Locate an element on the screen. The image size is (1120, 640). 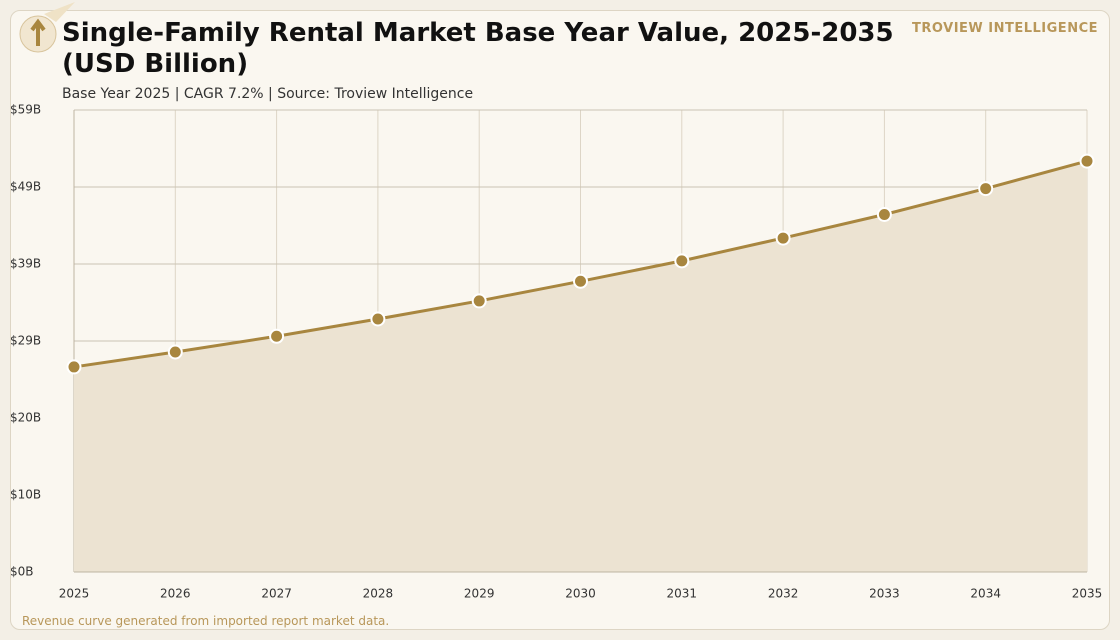
x-tick-label: 2033 is located at coordinates (884, 594).